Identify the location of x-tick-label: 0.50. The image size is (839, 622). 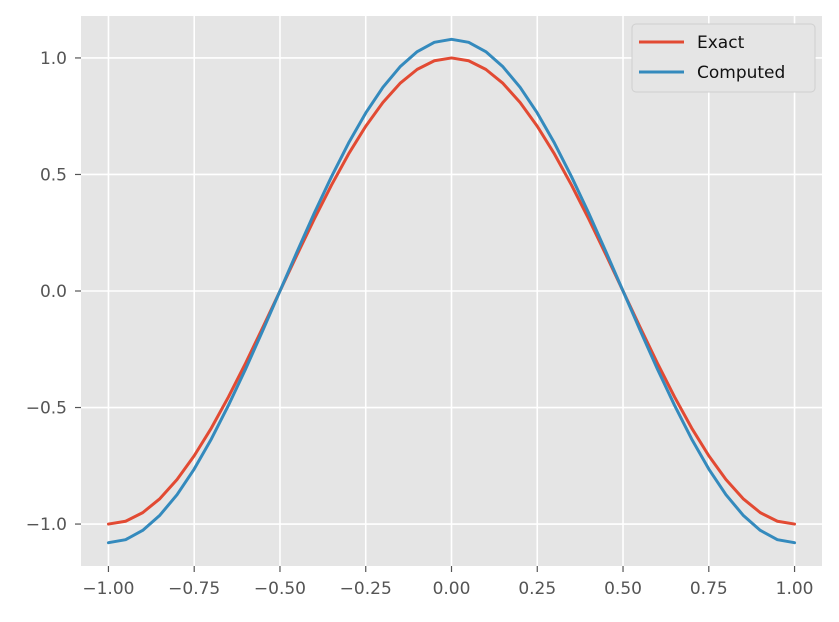
(623, 589).